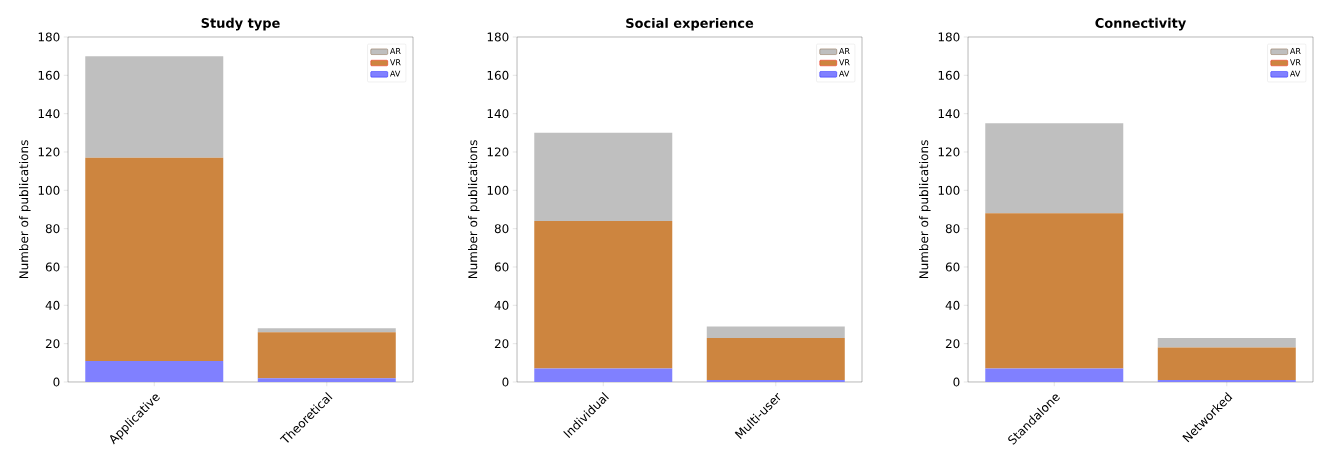 This screenshot has width=1319, height=464. Describe the element at coordinates (1141, 24) in the screenshot. I see `chart-title: Connectivity` at that location.